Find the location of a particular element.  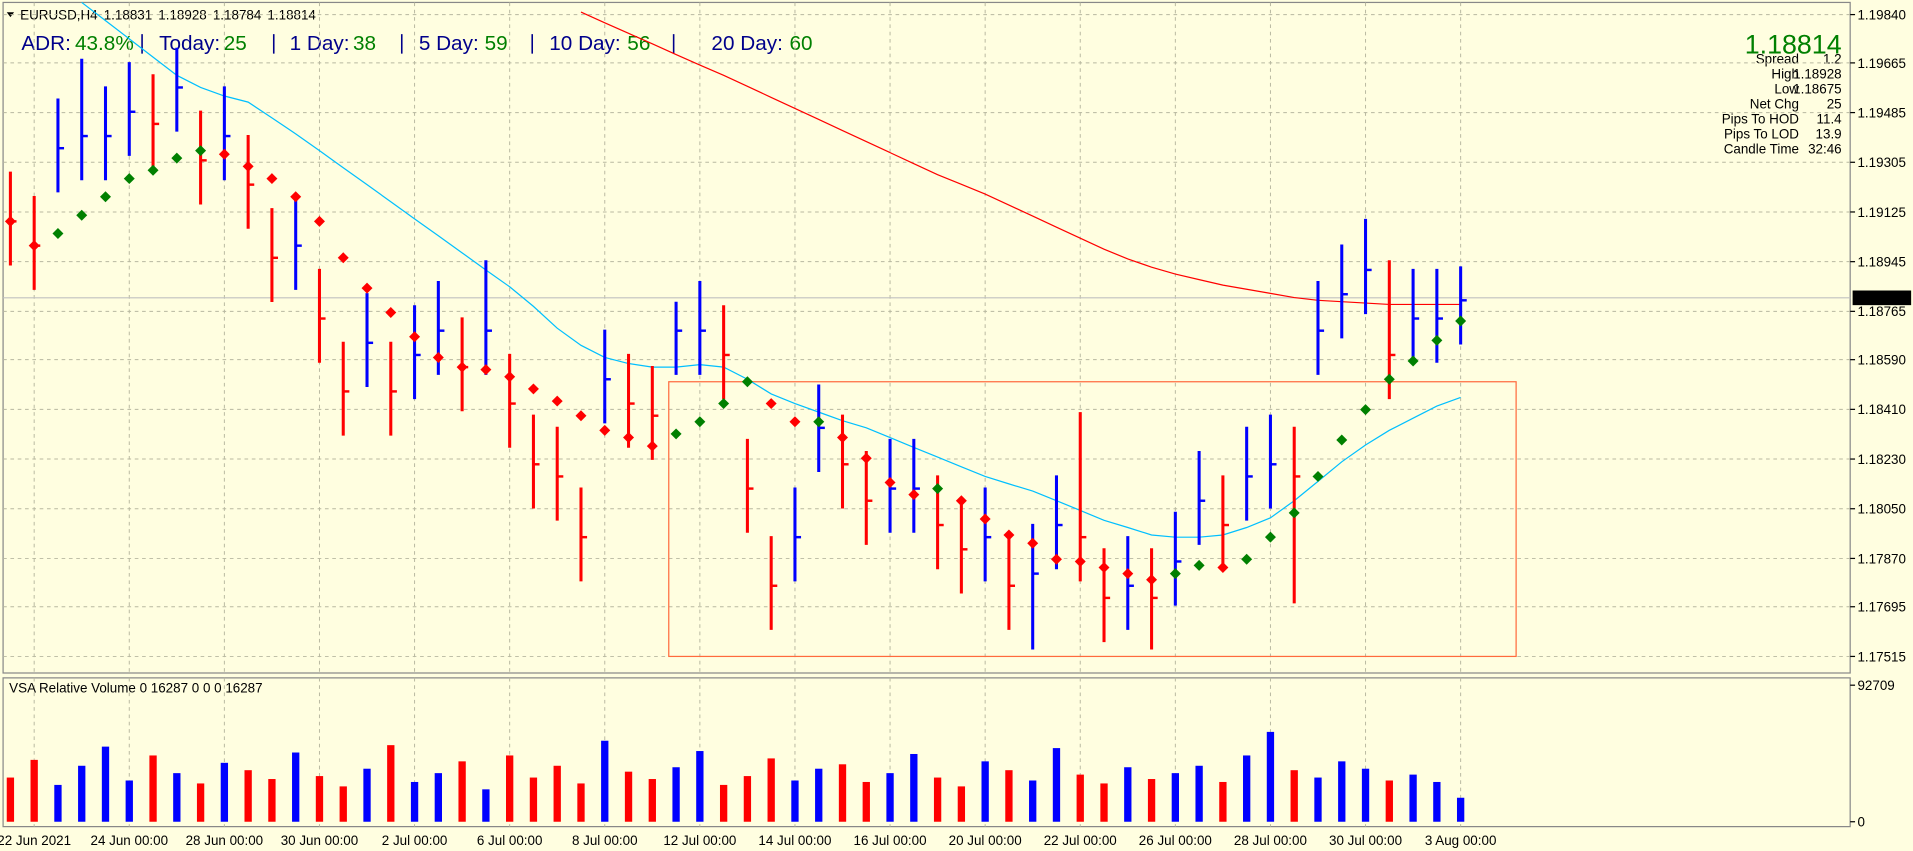

info-value: 11.4 is located at coordinates (1830, 118).